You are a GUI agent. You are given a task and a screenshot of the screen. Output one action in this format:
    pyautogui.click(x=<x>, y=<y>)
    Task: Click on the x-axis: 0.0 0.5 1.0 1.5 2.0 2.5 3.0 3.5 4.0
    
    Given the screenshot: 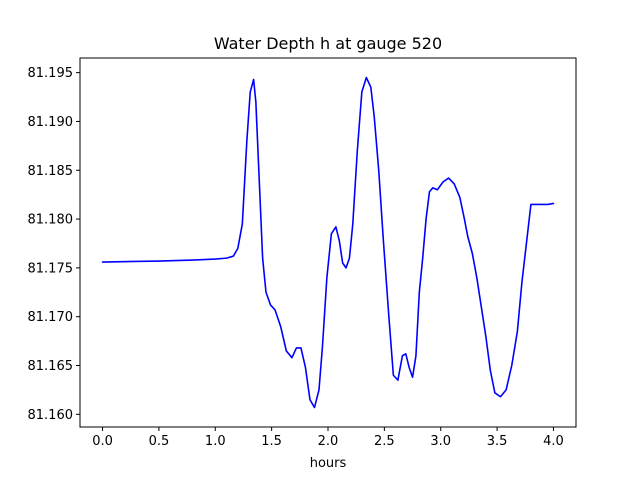 What is the action you would take?
    pyautogui.click(x=328, y=438)
    